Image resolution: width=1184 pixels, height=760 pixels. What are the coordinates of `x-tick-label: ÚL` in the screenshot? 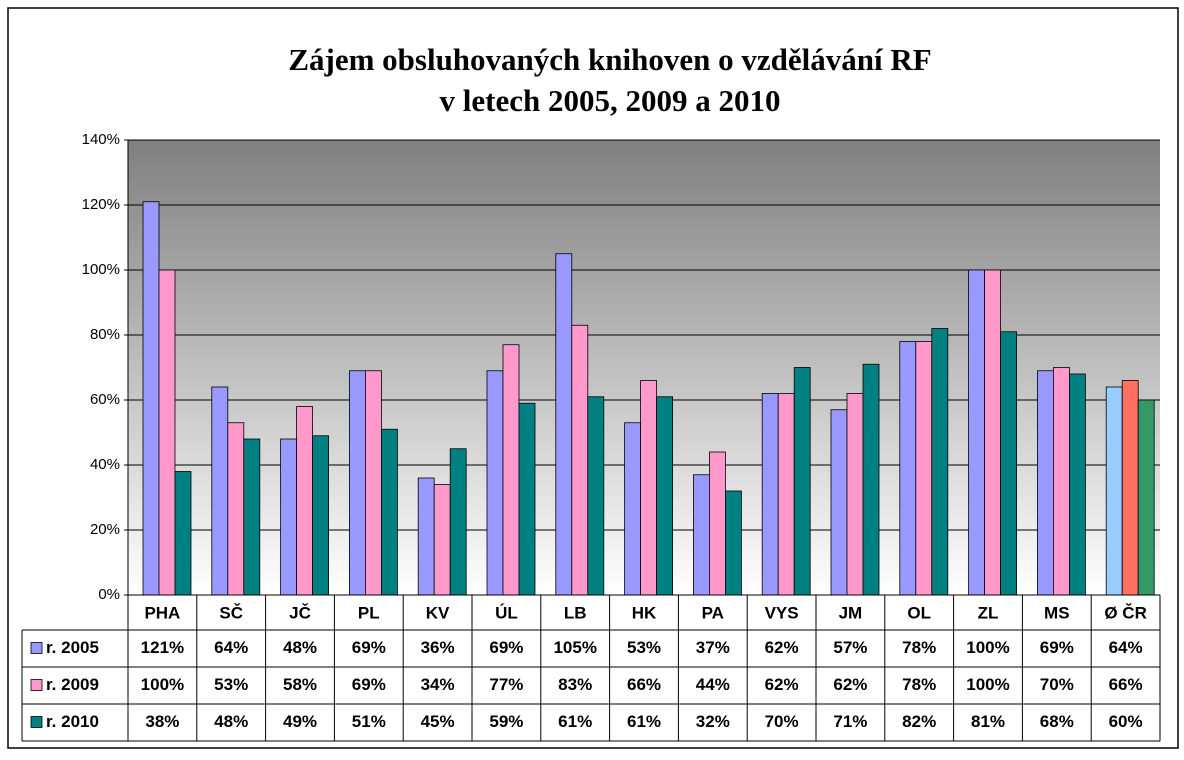 It's located at (506, 612).